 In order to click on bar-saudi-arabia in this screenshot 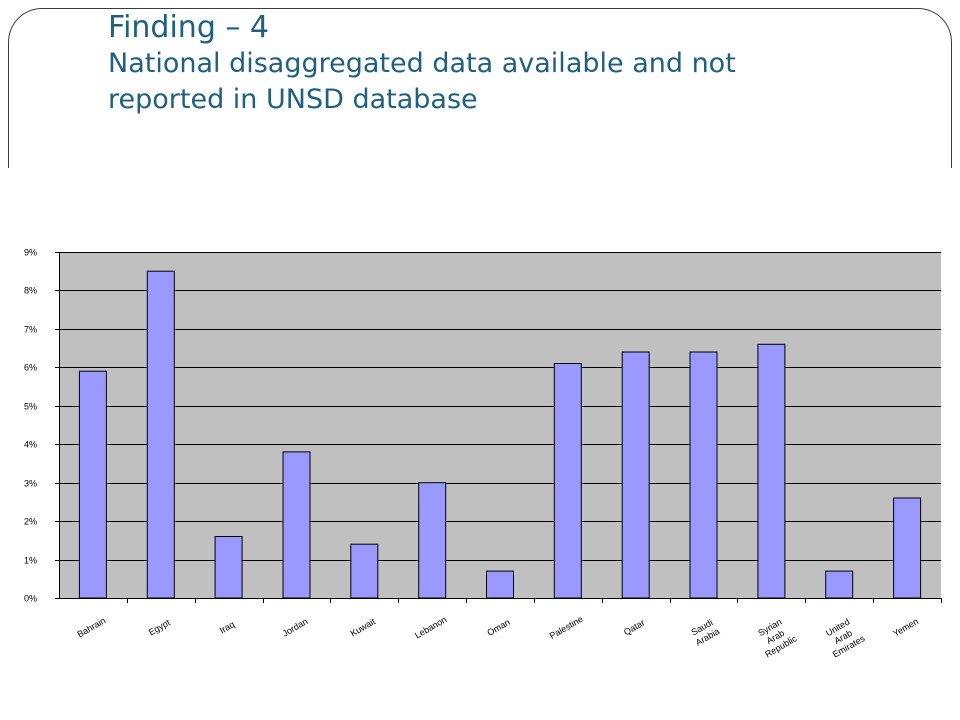, I will do `click(703, 475)`.